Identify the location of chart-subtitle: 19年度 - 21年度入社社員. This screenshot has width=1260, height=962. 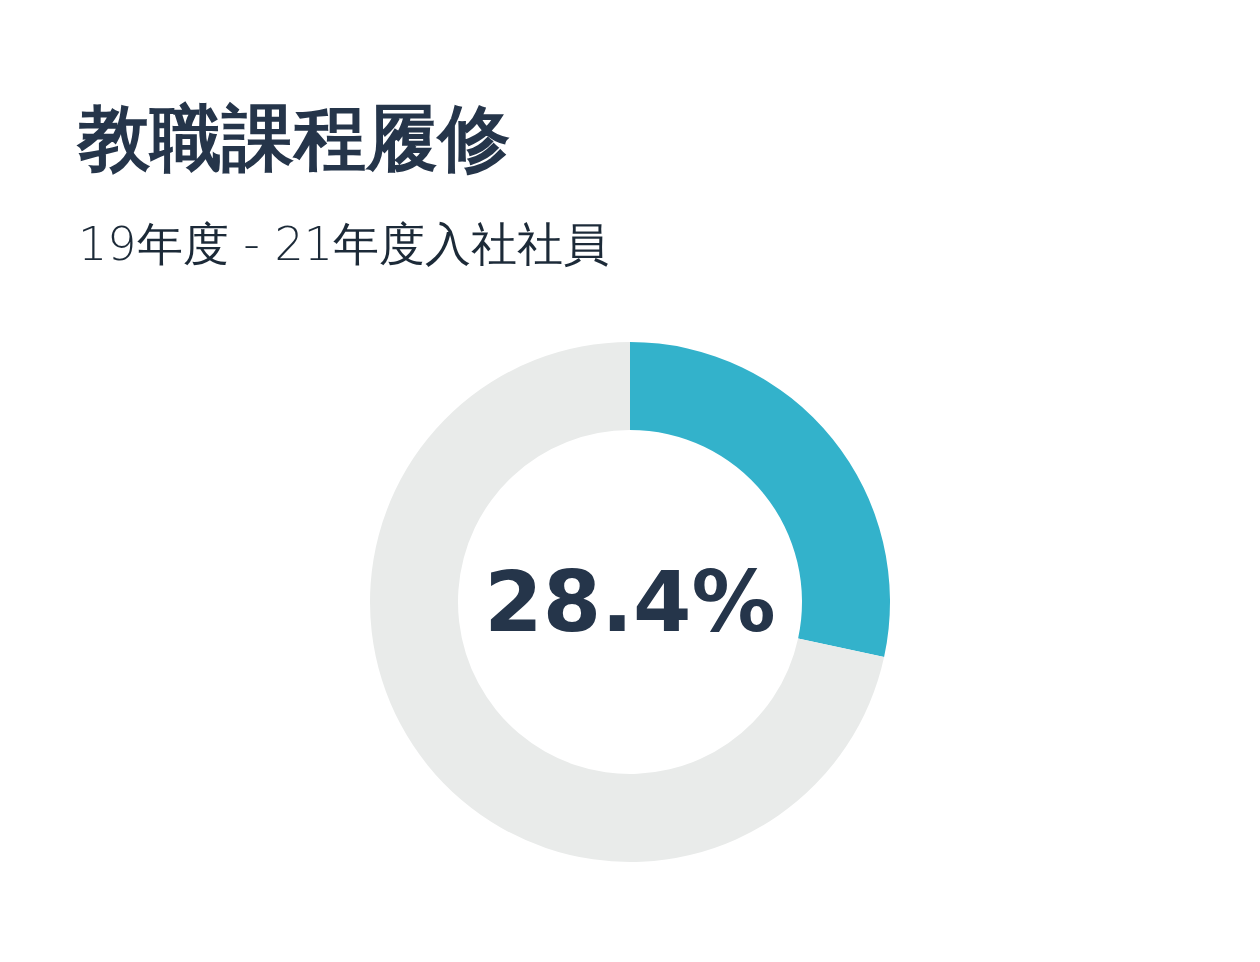
(343, 244).